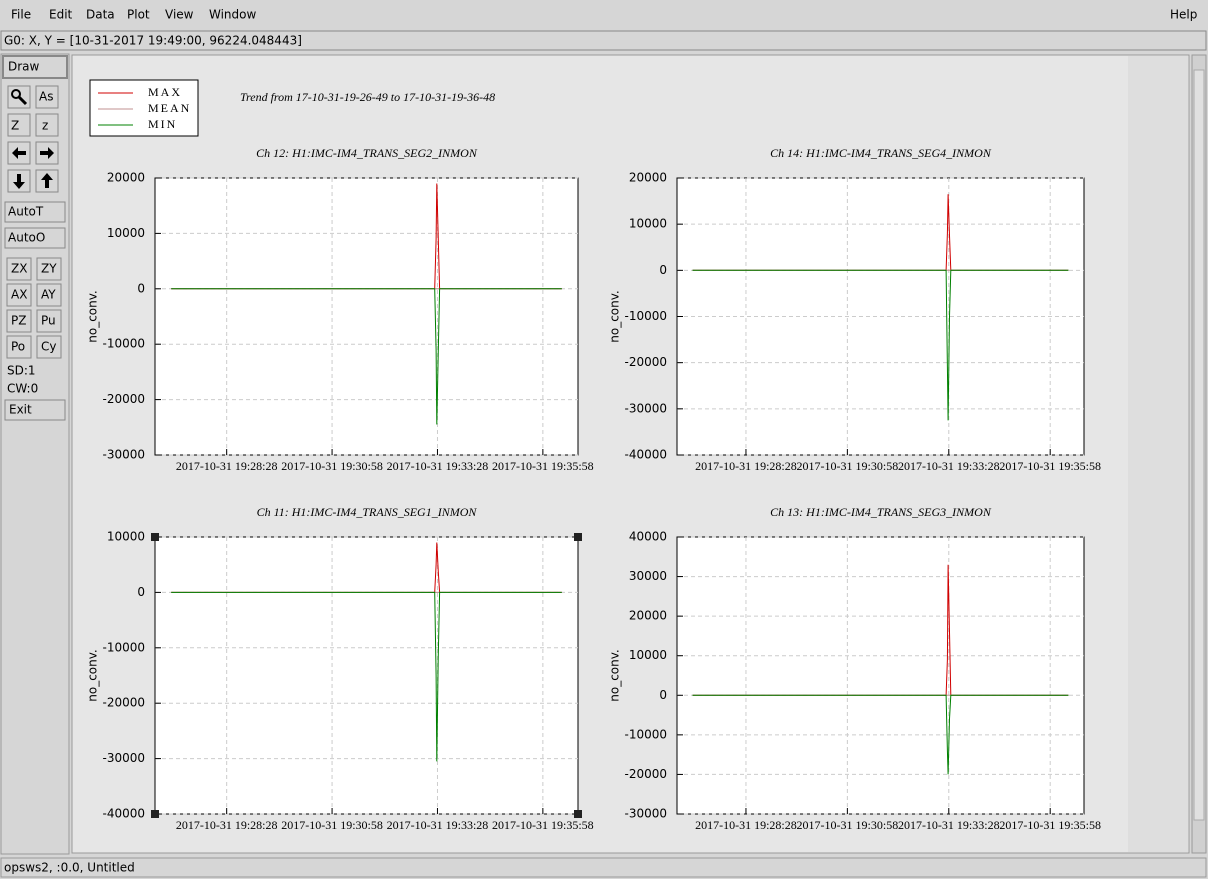 This screenshot has height=879, width=1208. Describe the element at coordinates (367, 512) in the screenshot. I see `chart-title: Ch 11: H1:IMC-IM4_TRANS_SEG1_INMON` at that location.